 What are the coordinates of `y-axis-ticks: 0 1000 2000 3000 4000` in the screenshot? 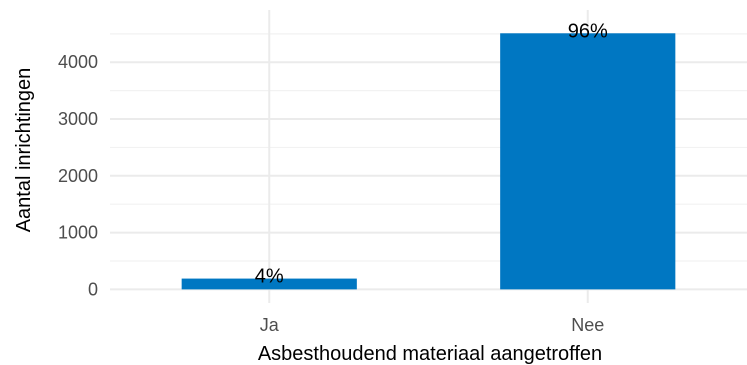 It's located at (78, 175).